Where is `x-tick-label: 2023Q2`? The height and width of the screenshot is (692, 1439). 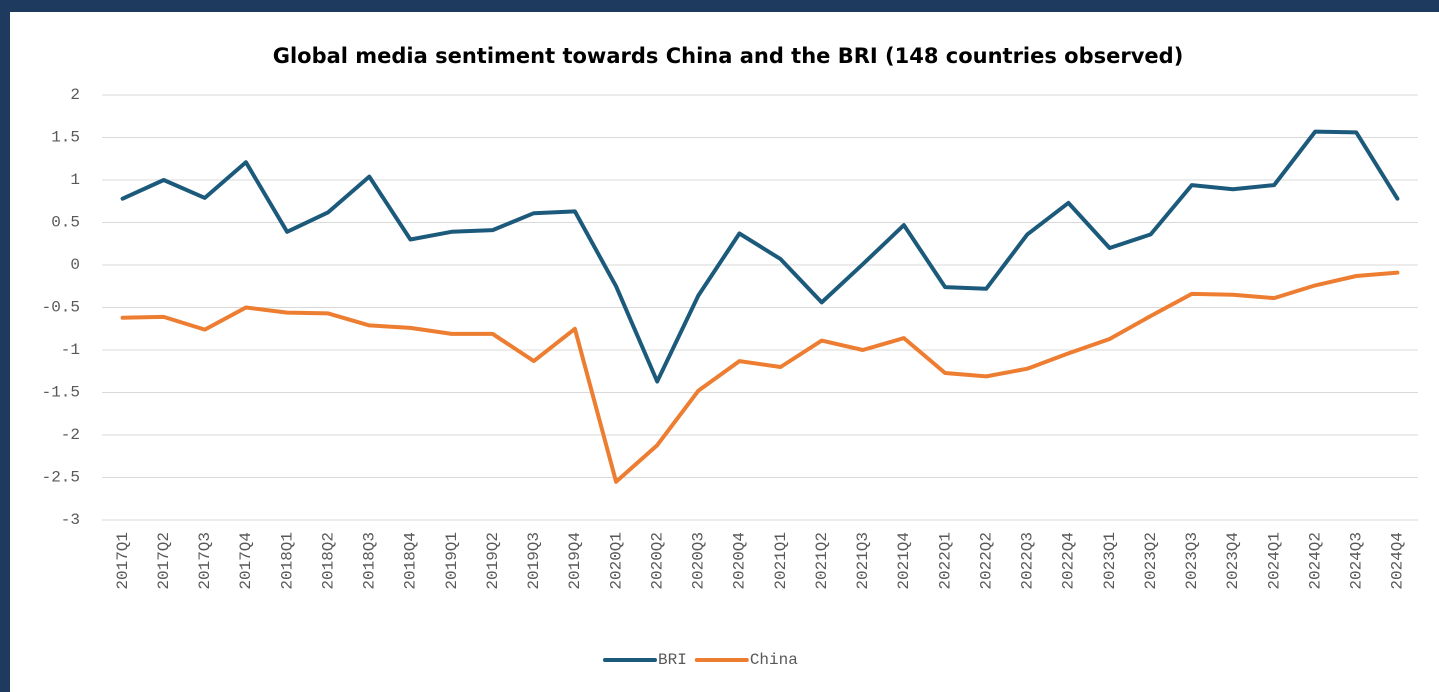 x-tick-label: 2023Q2 is located at coordinates (1151, 561).